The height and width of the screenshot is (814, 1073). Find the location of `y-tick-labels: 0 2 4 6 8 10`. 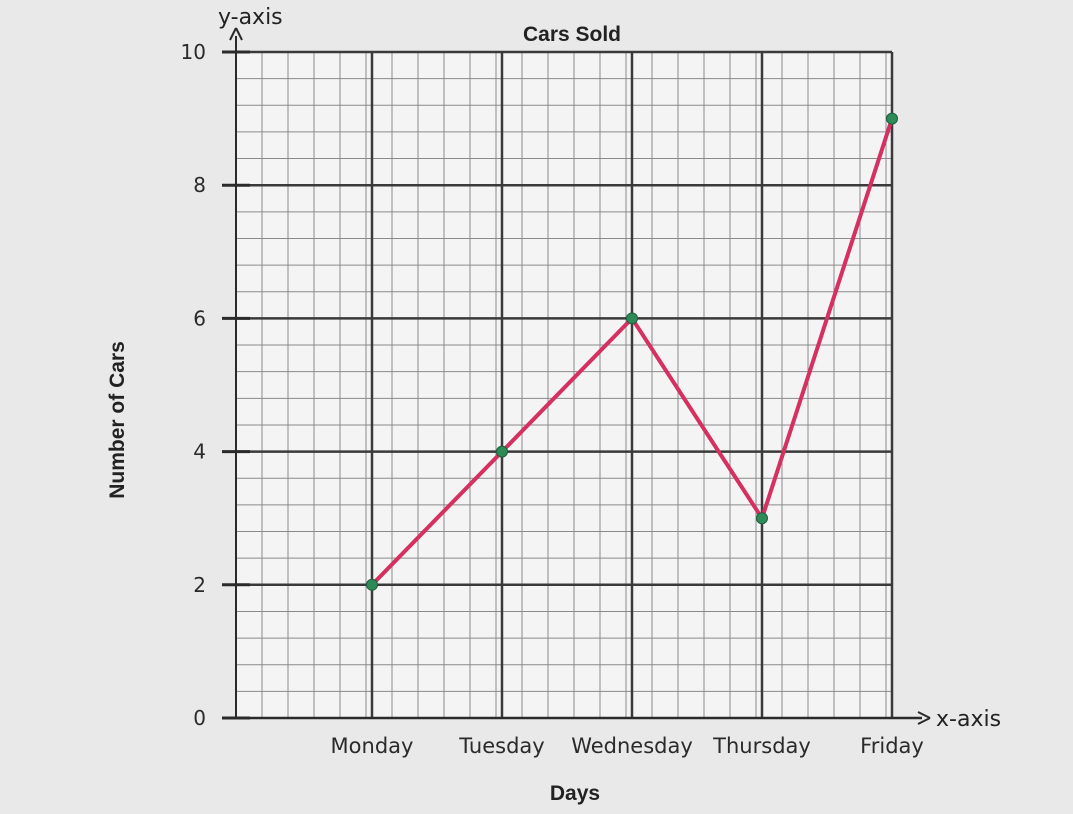

y-tick-labels: 0 2 4 6 8 10 is located at coordinates (193, 385).